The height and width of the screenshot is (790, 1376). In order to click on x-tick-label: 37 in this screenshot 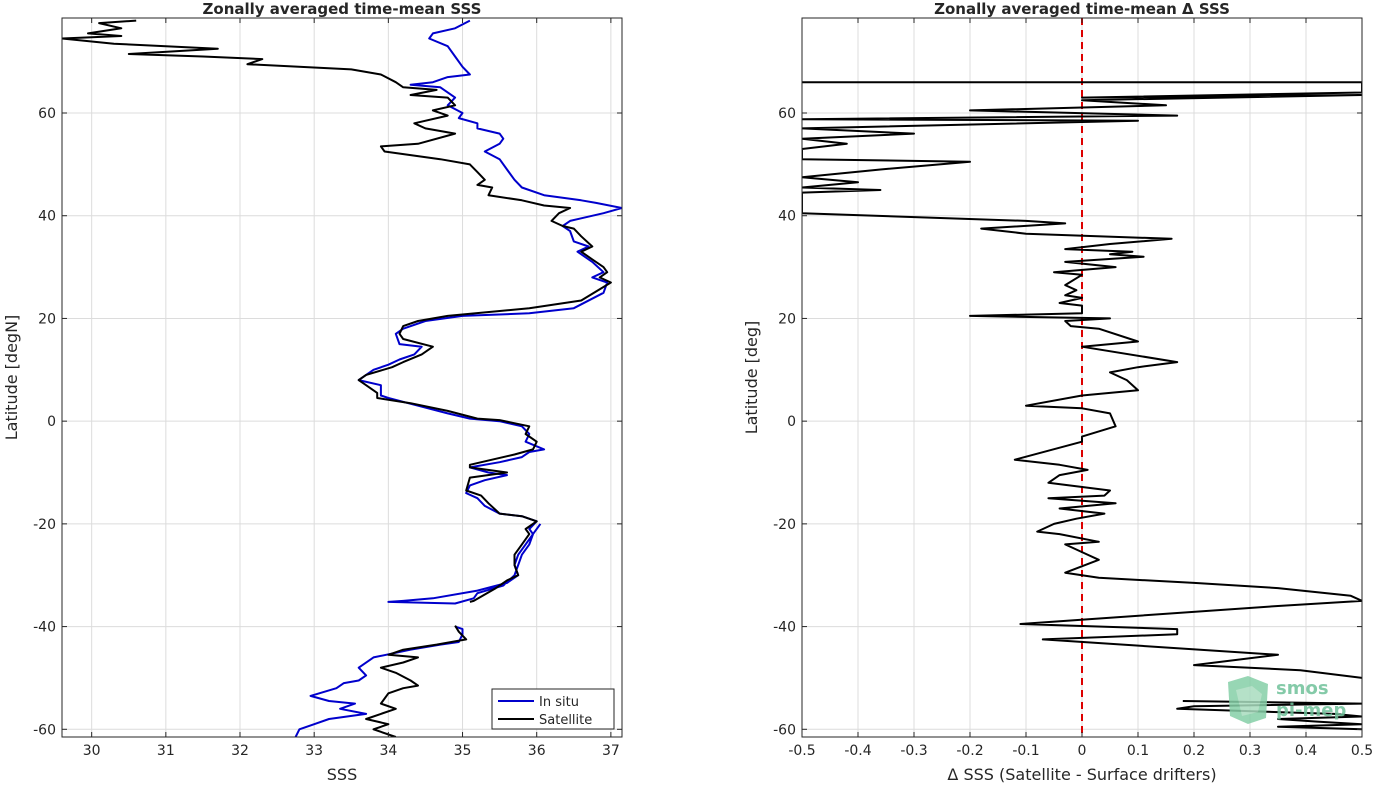, I will do `click(611, 751)`.